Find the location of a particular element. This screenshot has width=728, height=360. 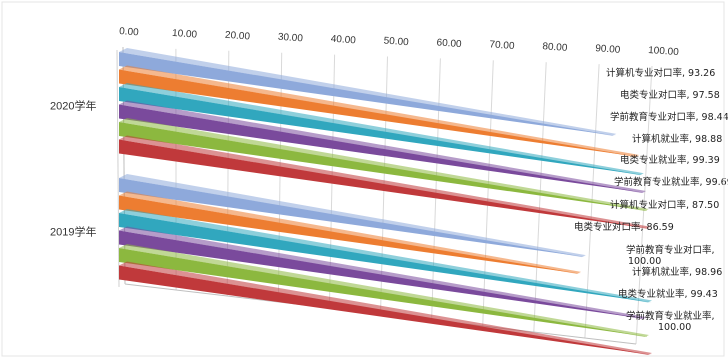

x-tick-label: 70.00 is located at coordinates (502, 45).